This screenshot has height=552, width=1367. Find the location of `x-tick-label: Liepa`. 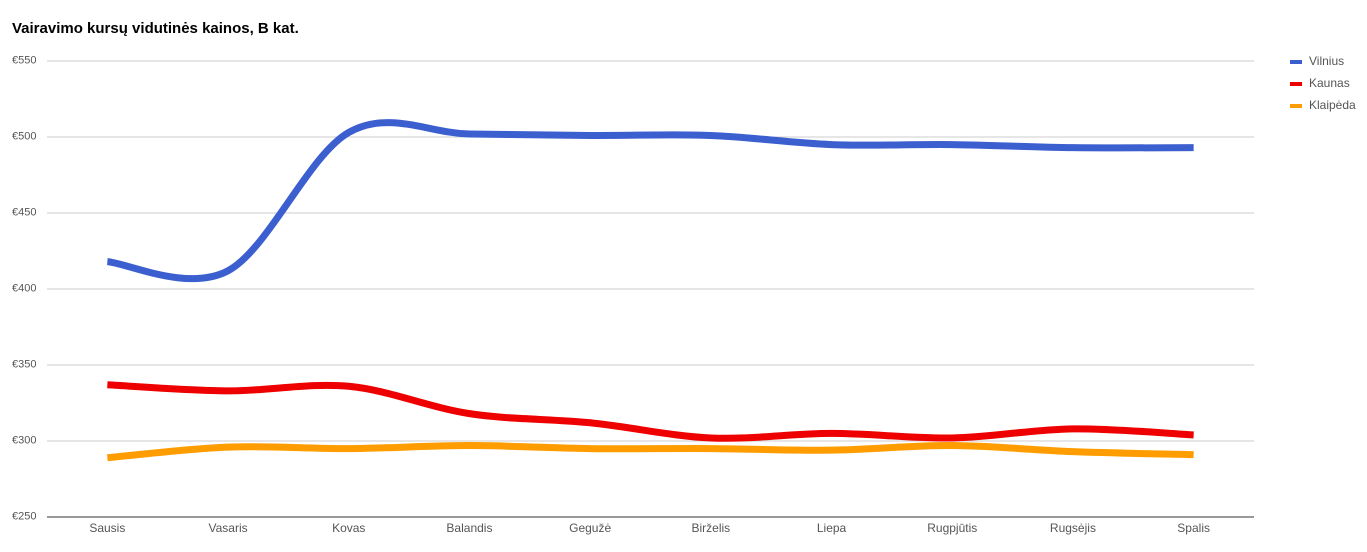

x-tick-label: Liepa is located at coordinates (832, 528).